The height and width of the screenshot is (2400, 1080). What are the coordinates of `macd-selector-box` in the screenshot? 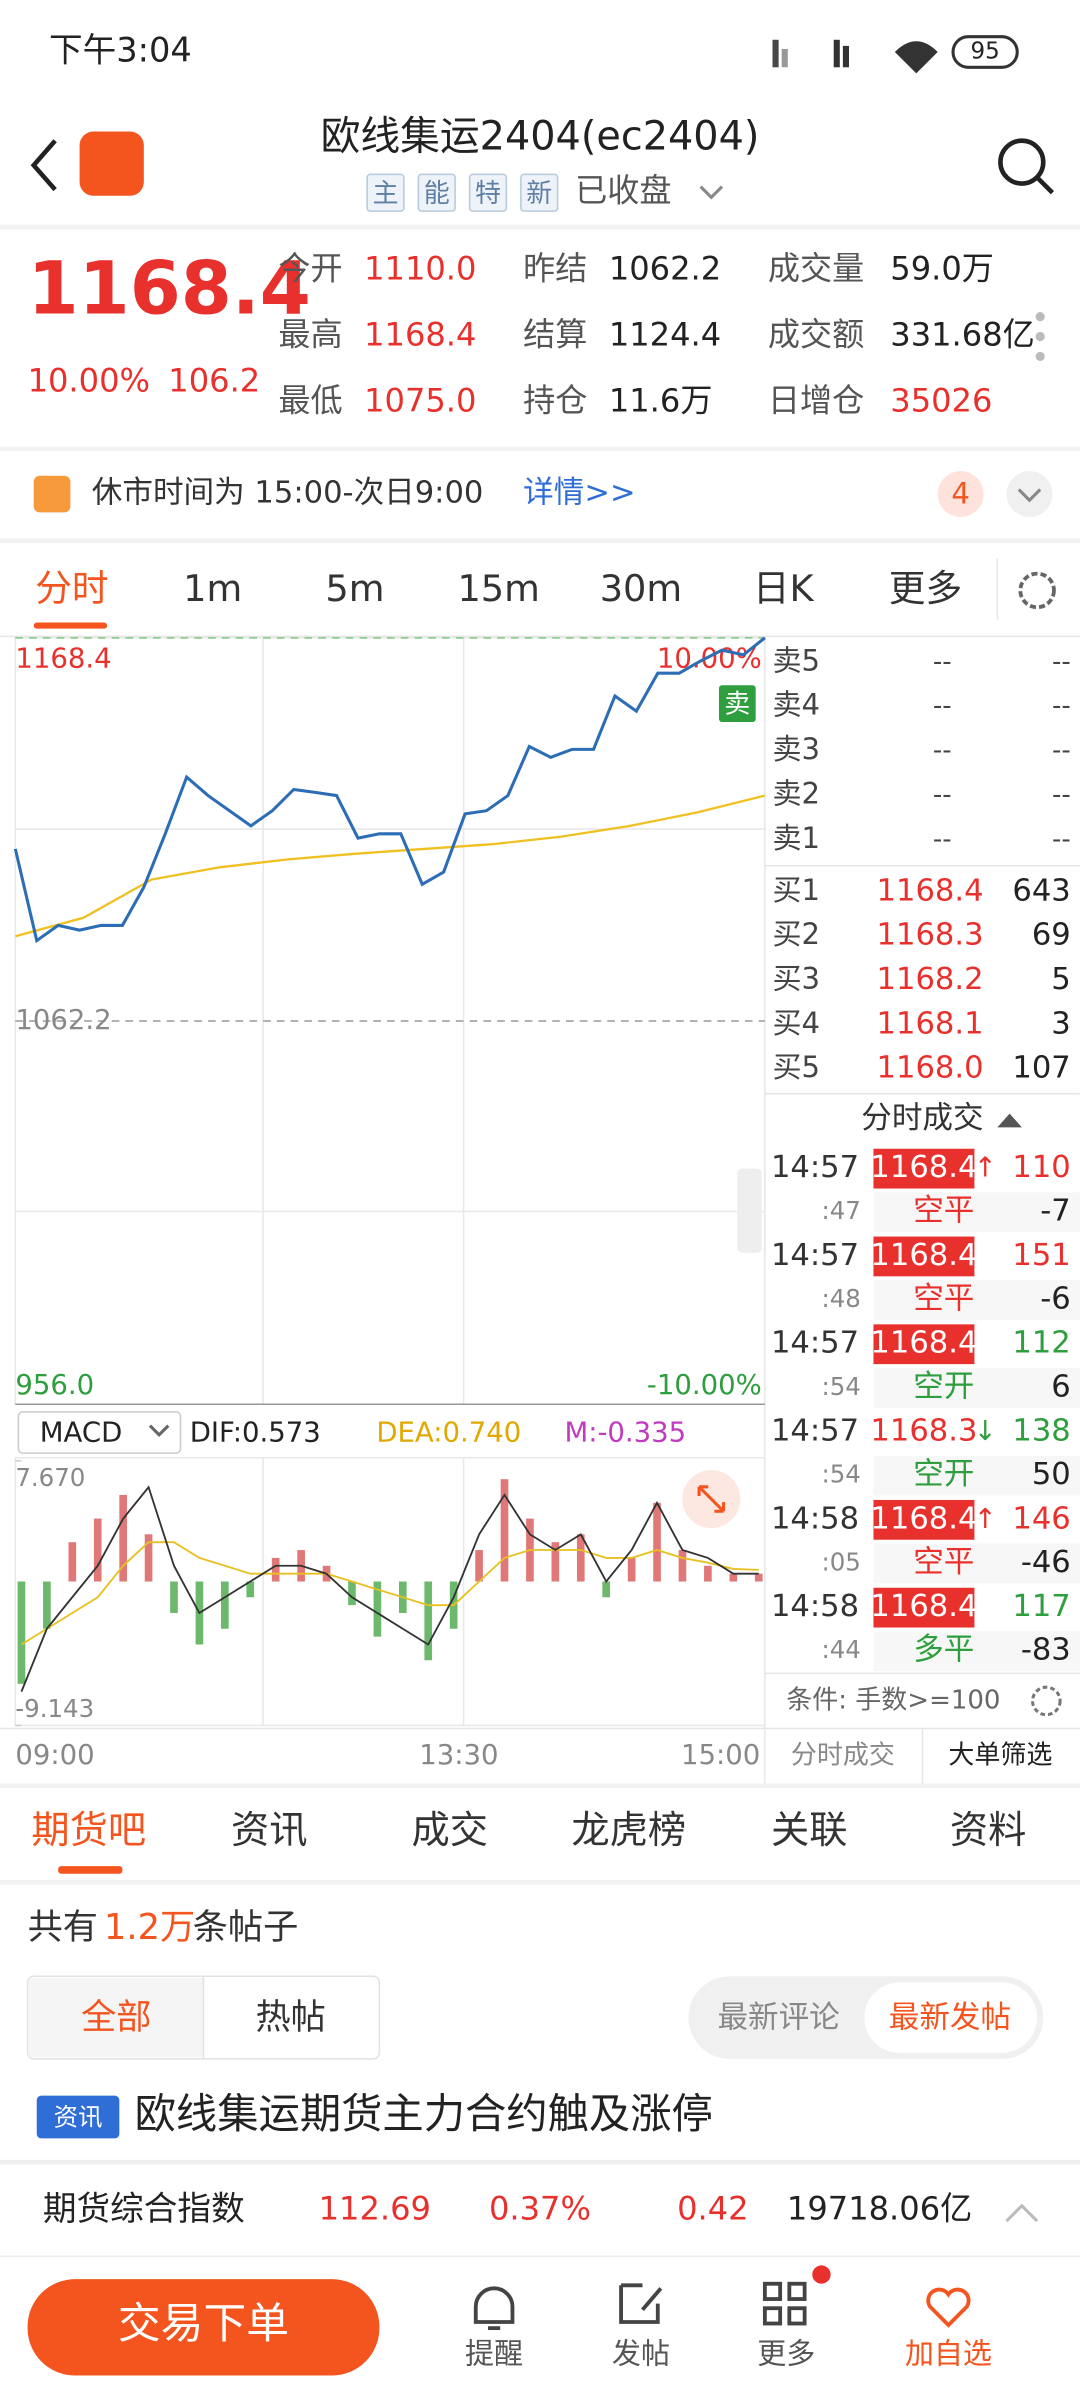 It's located at (99, 1432).